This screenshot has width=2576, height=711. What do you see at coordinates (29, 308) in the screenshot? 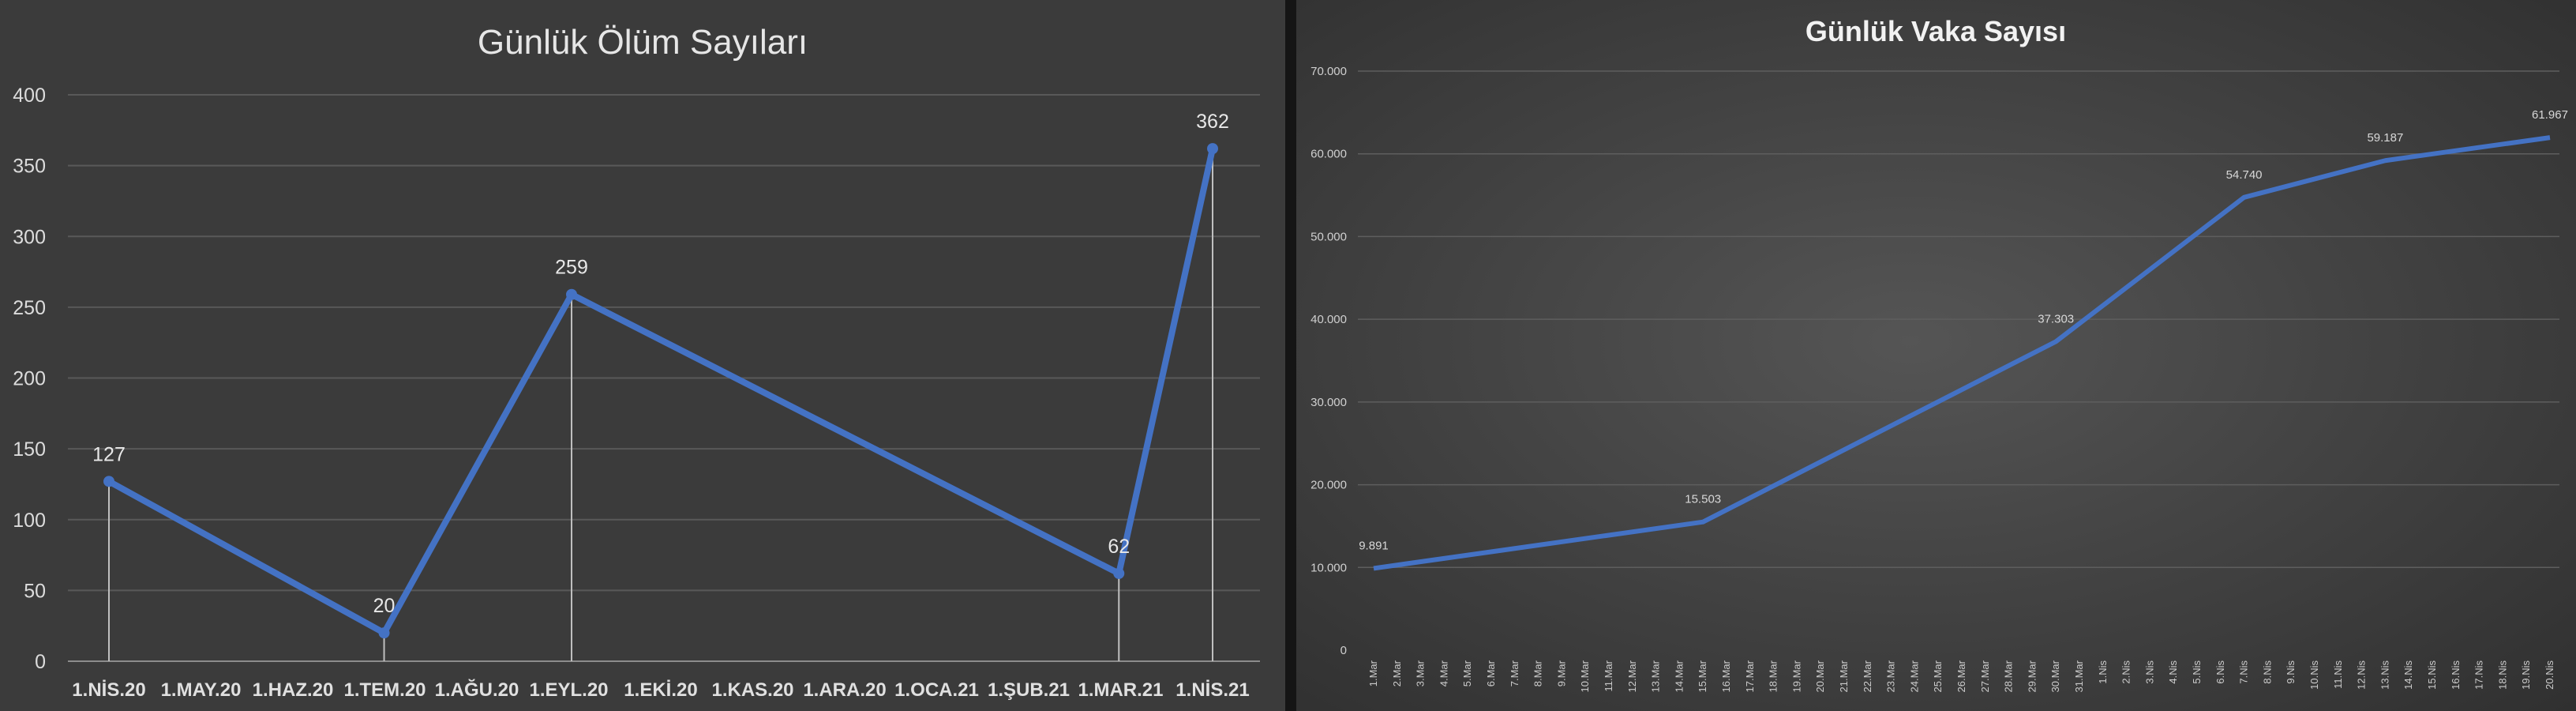
I see `death-y-tick-label: 250` at bounding box center [29, 308].